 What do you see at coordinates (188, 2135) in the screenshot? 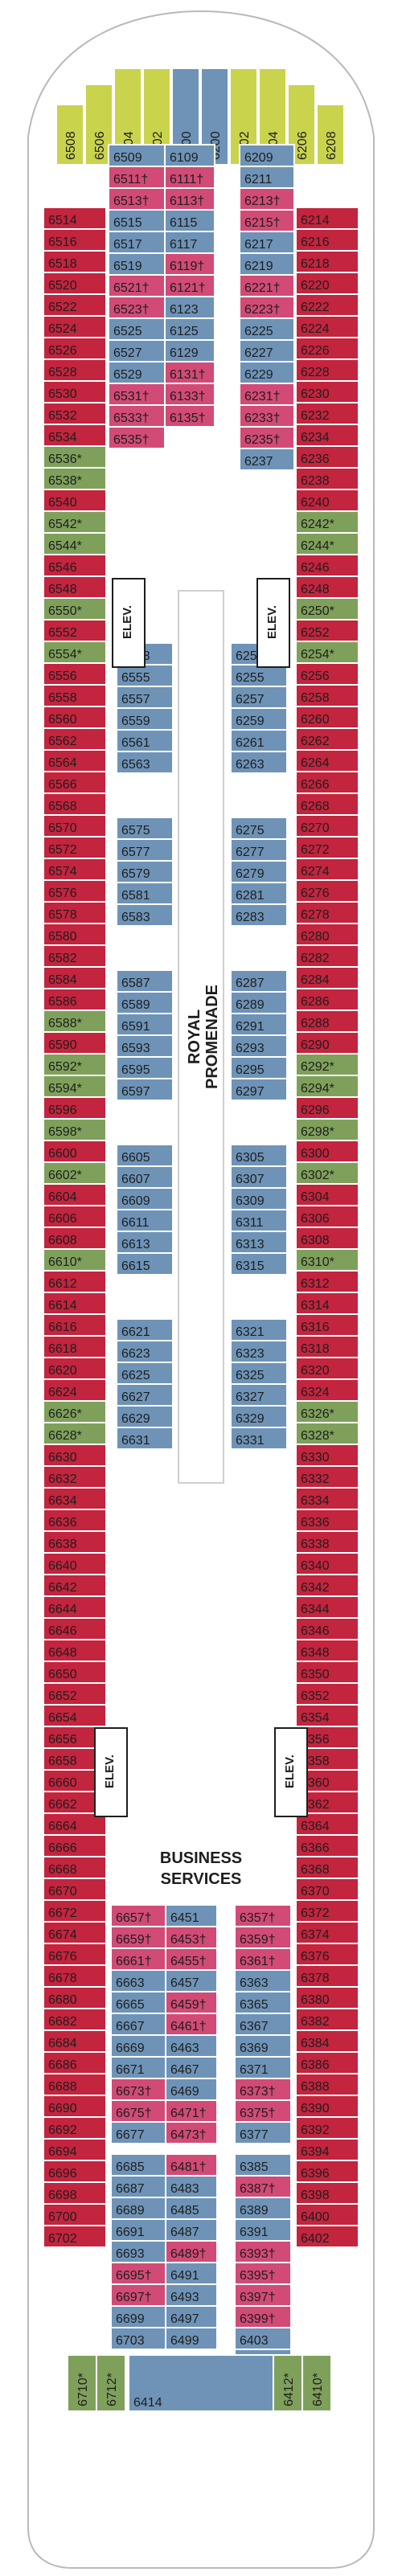
I see `cabin-number: 6473†` at bounding box center [188, 2135].